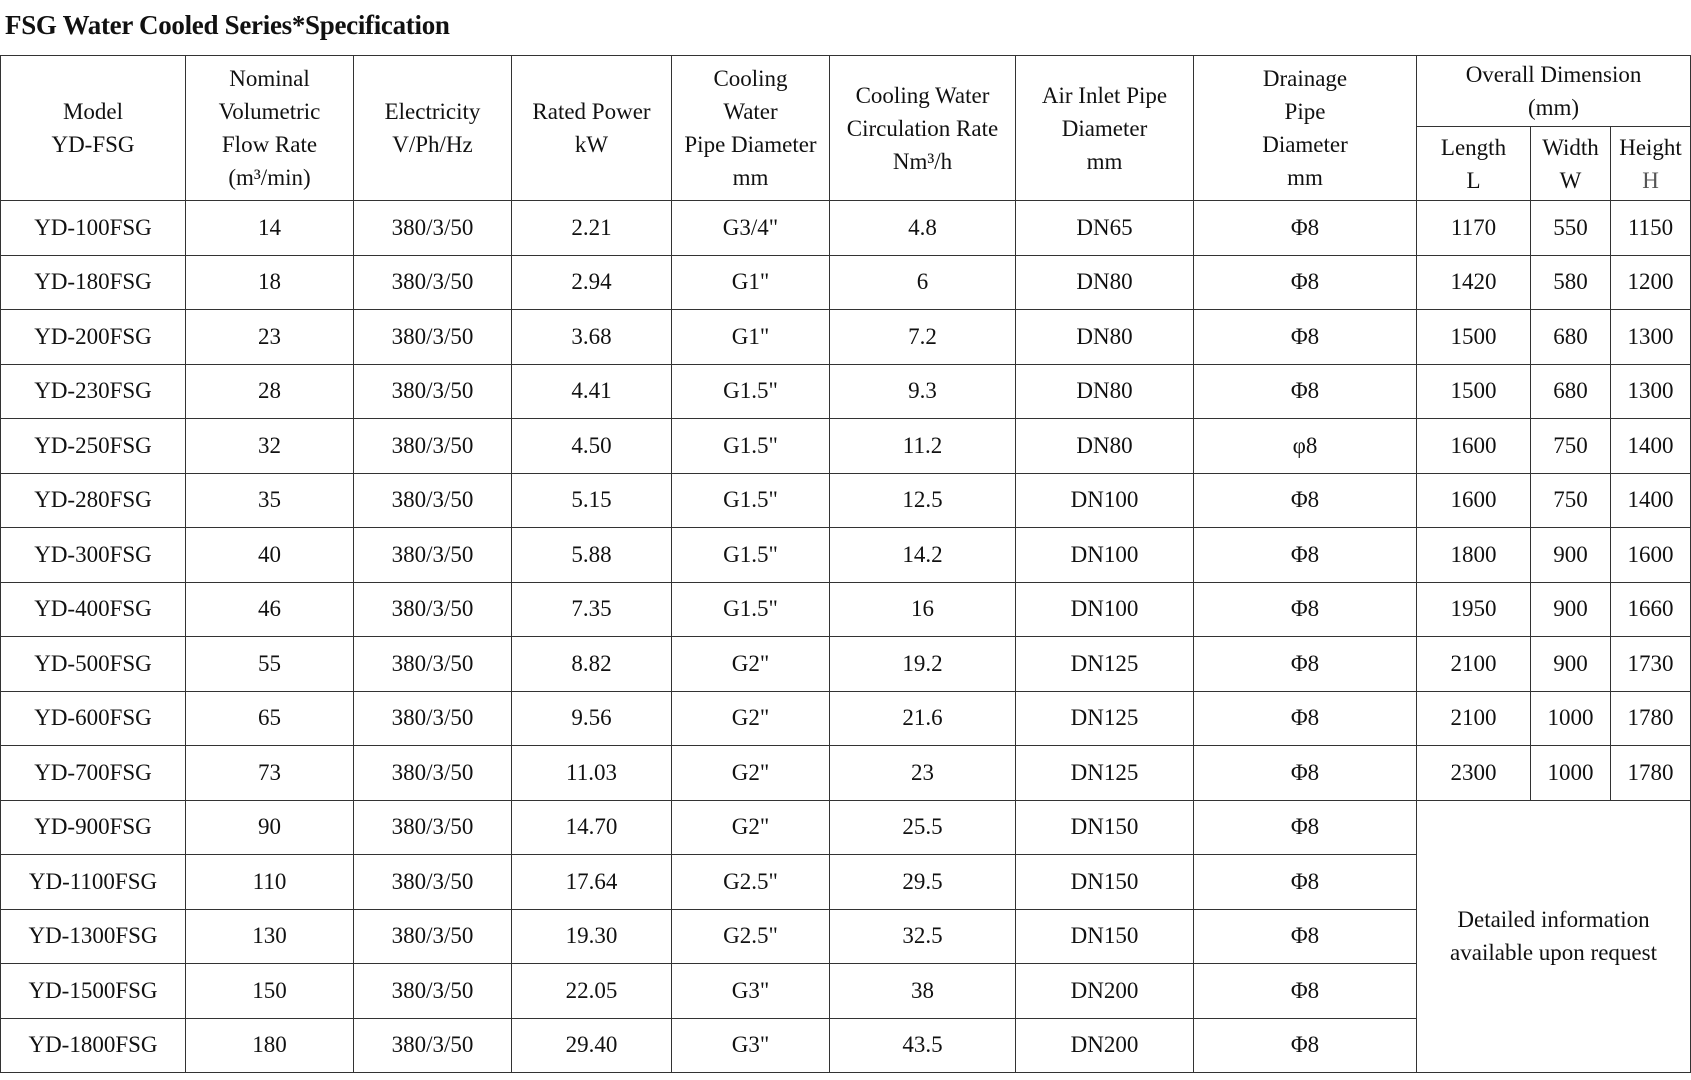  What do you see at coordinates (591, 1045) in the screenshot?
I see `cell-rated-power: 29.40` at bounding box center [591, 1045].